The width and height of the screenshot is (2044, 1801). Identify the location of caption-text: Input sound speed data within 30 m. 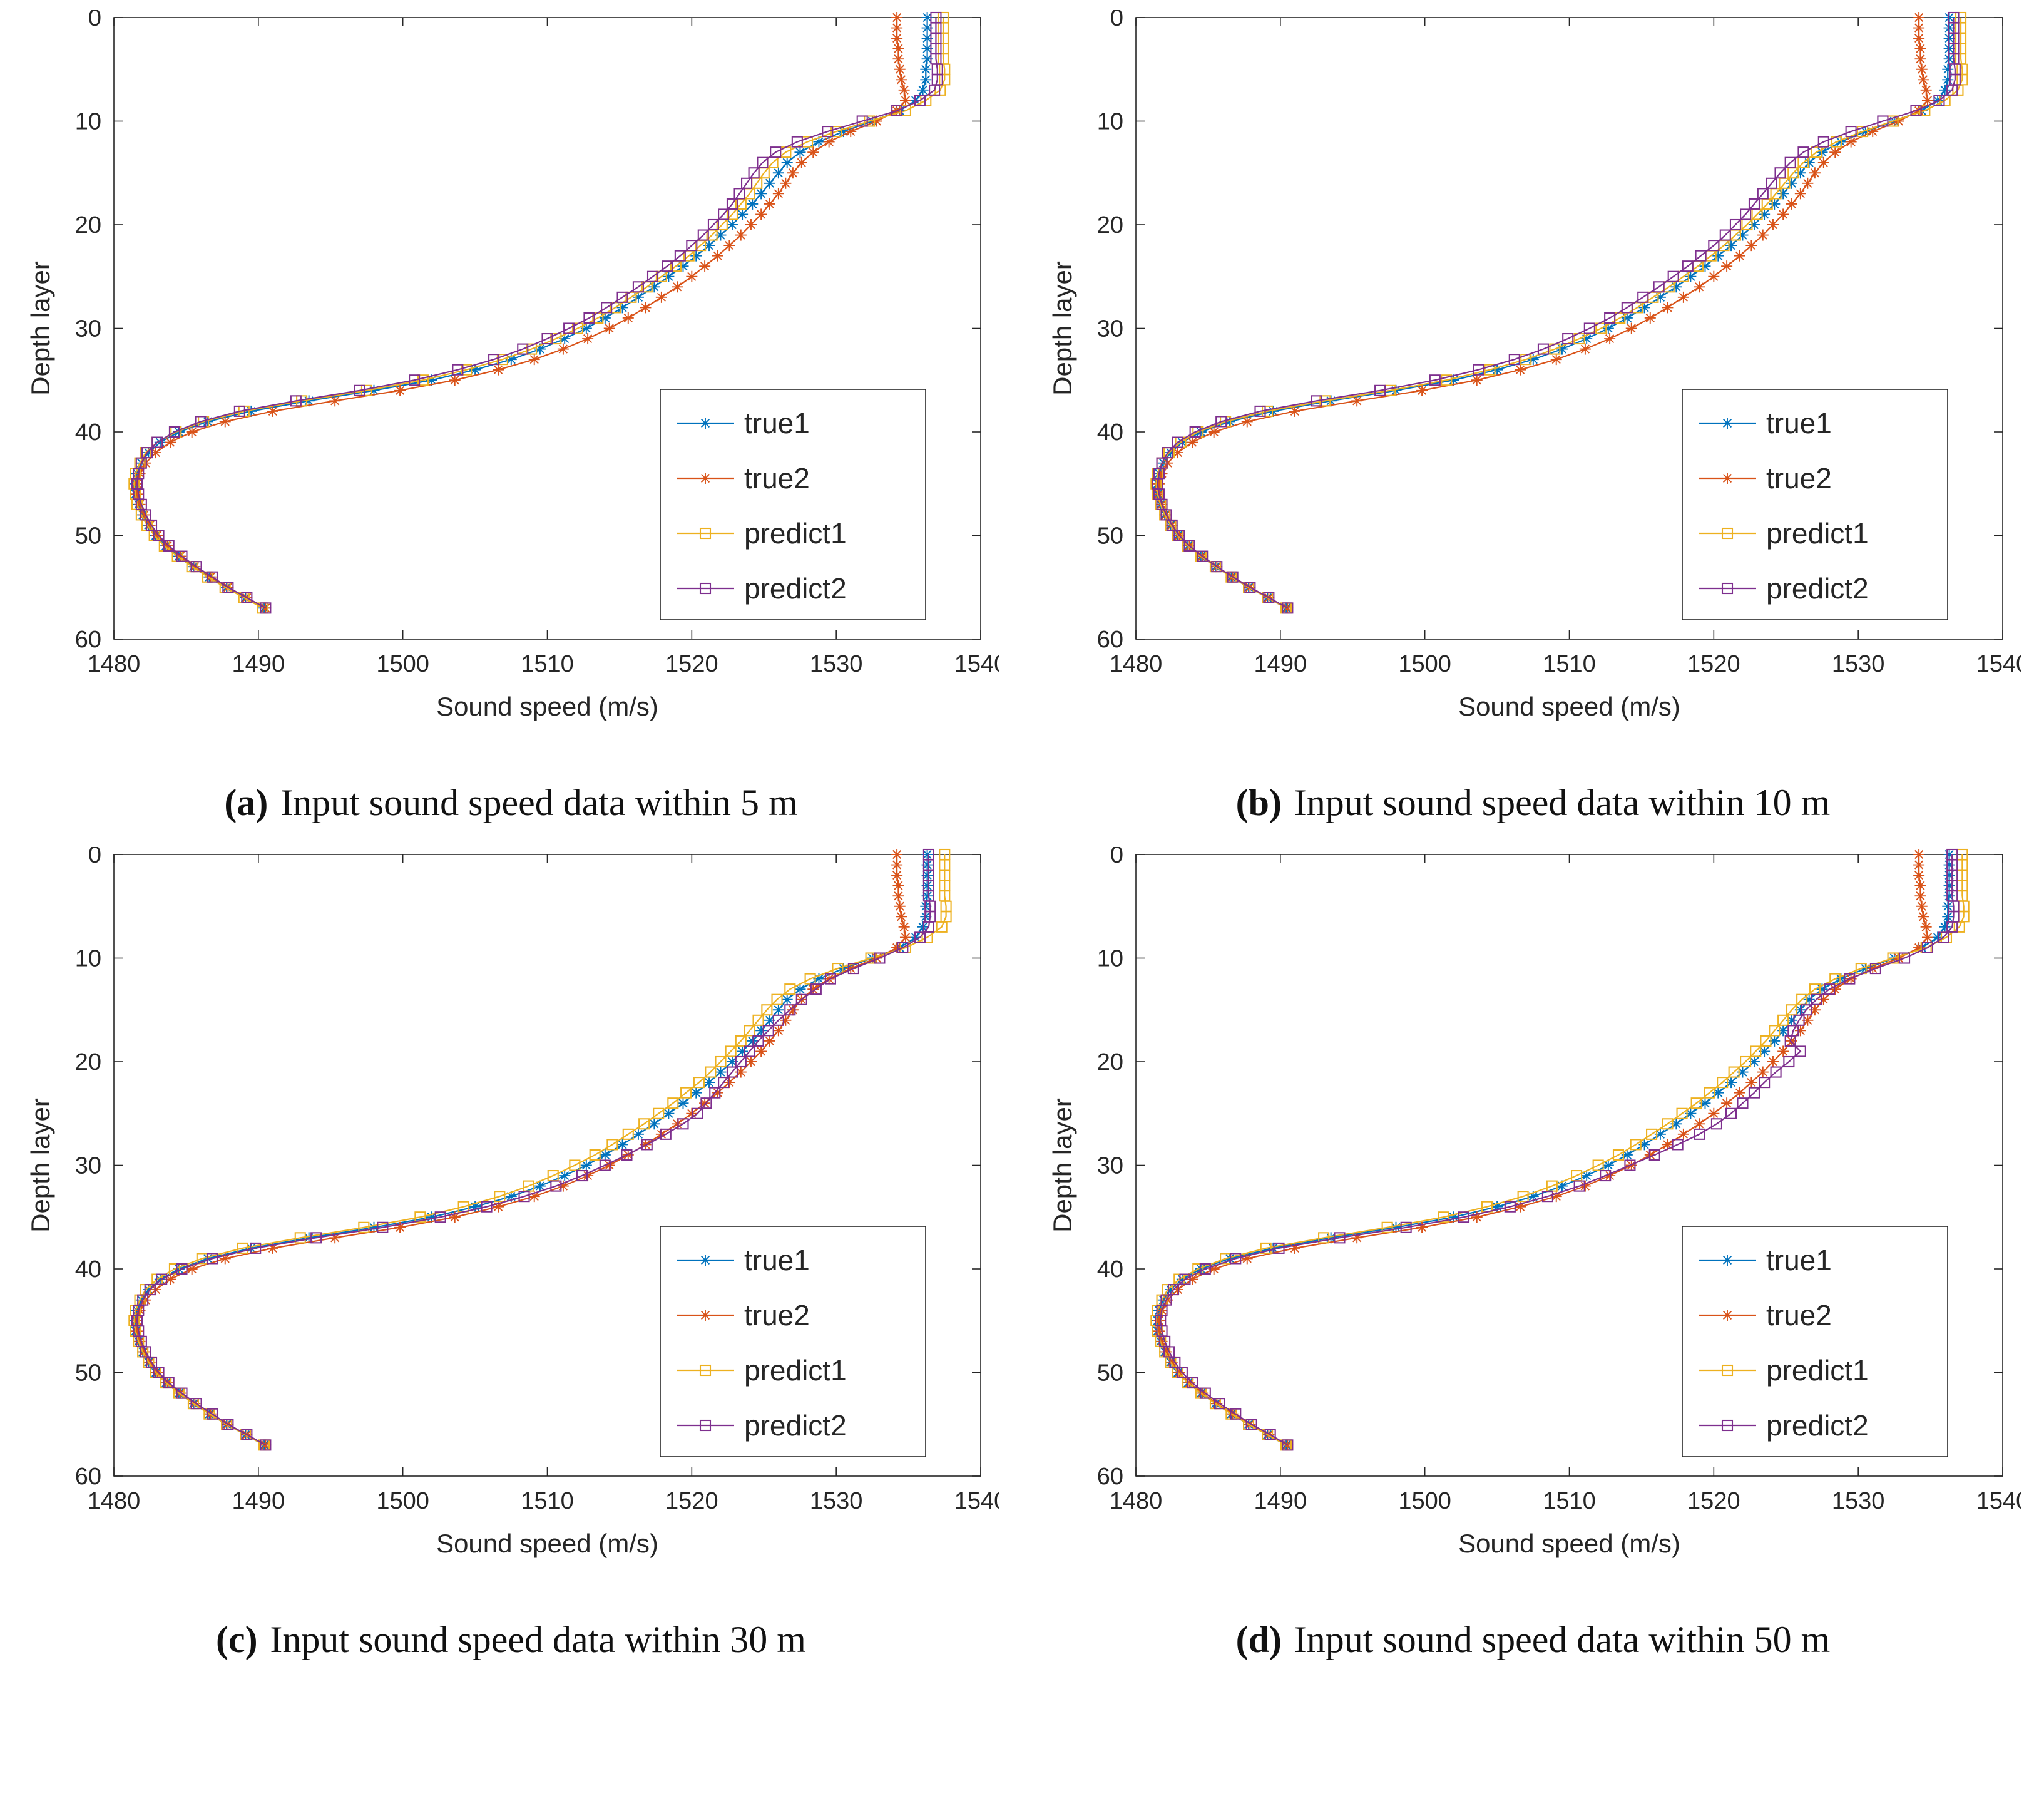
(538, 1639).